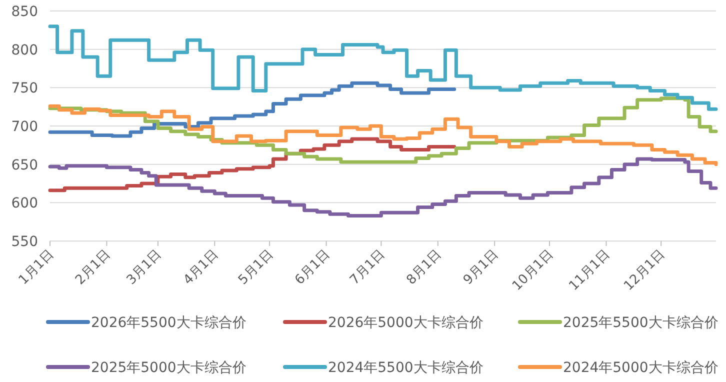 The width and height of the screenshot is (726, 382). I want to click on legend-label: 2025年5500大卡综合价, so click(640, 323).